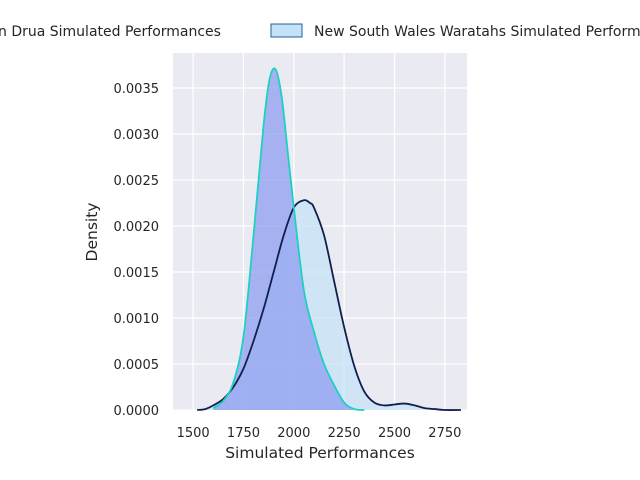  Describe the element at coordinates (137, 135) in the screenshot. I see `y-tick-label: 0.0030` at that location.